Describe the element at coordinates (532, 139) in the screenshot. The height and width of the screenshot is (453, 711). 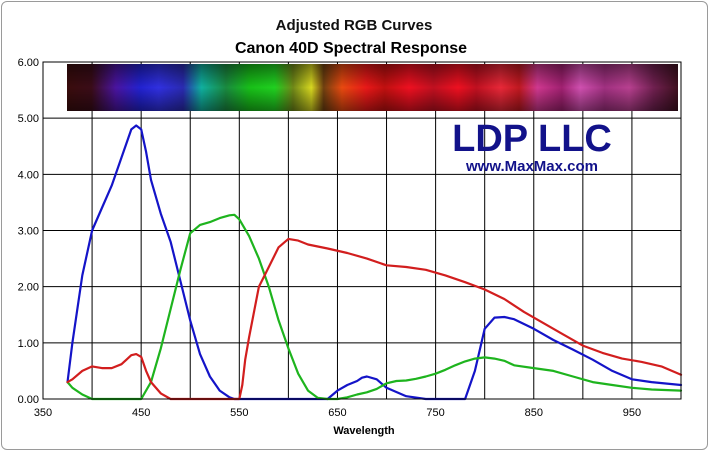
I see `brand-annotation: LDP LLC` at that location.